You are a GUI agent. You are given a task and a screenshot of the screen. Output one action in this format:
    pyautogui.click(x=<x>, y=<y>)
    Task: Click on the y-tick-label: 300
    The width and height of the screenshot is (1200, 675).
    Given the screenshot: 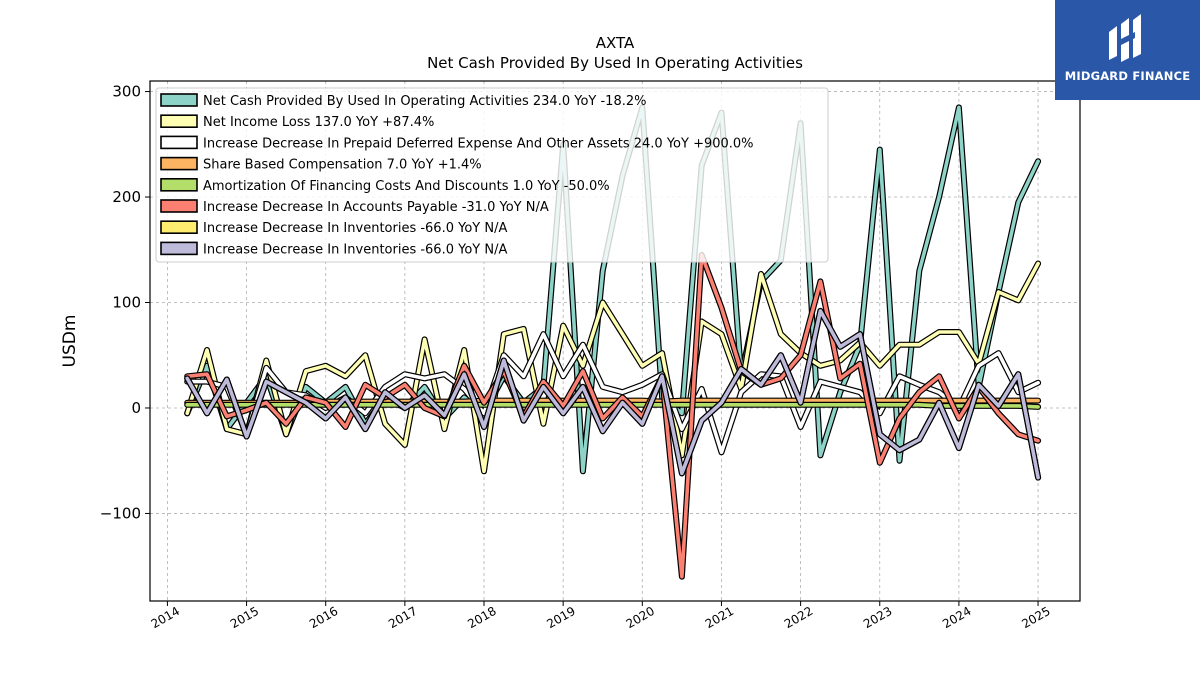 What is the action you would take?
    pyautogui.click(x=126, y=92)
    